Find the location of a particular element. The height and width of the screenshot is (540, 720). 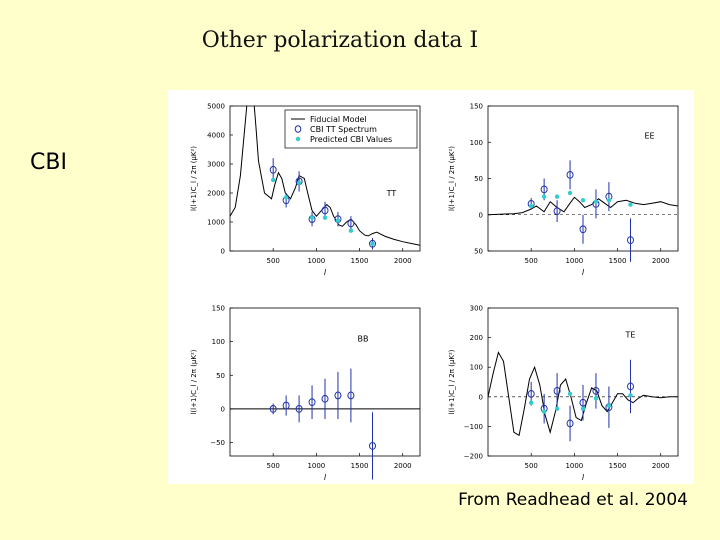

side-label: CBI is located at coordinates (48, 162).